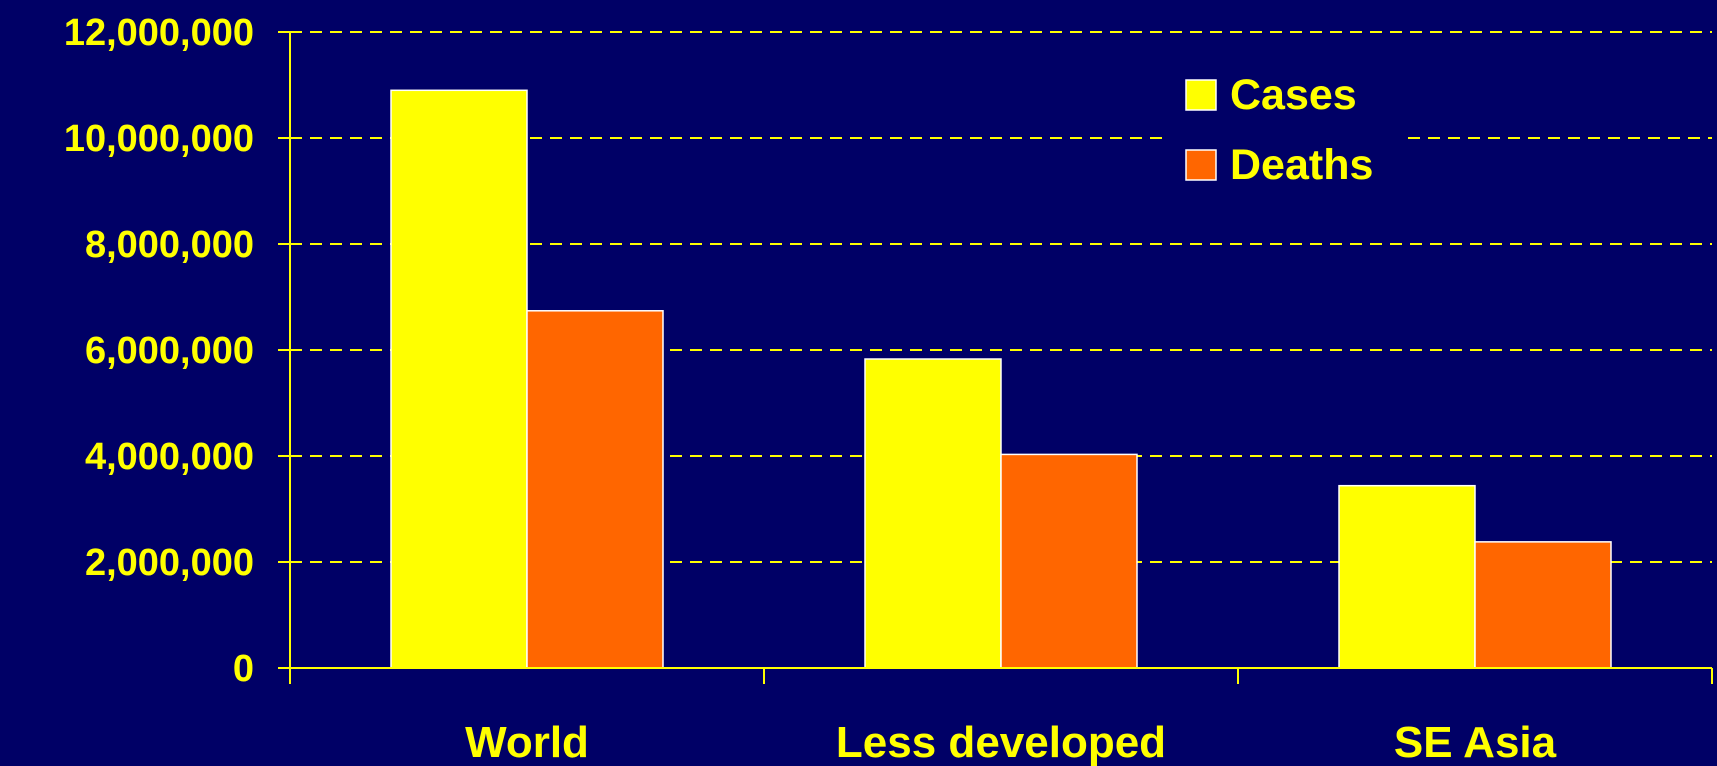  Describe the element at coordinates (1001, 742) in the screenshot. I see `x-category-label: Less developed` at that location.